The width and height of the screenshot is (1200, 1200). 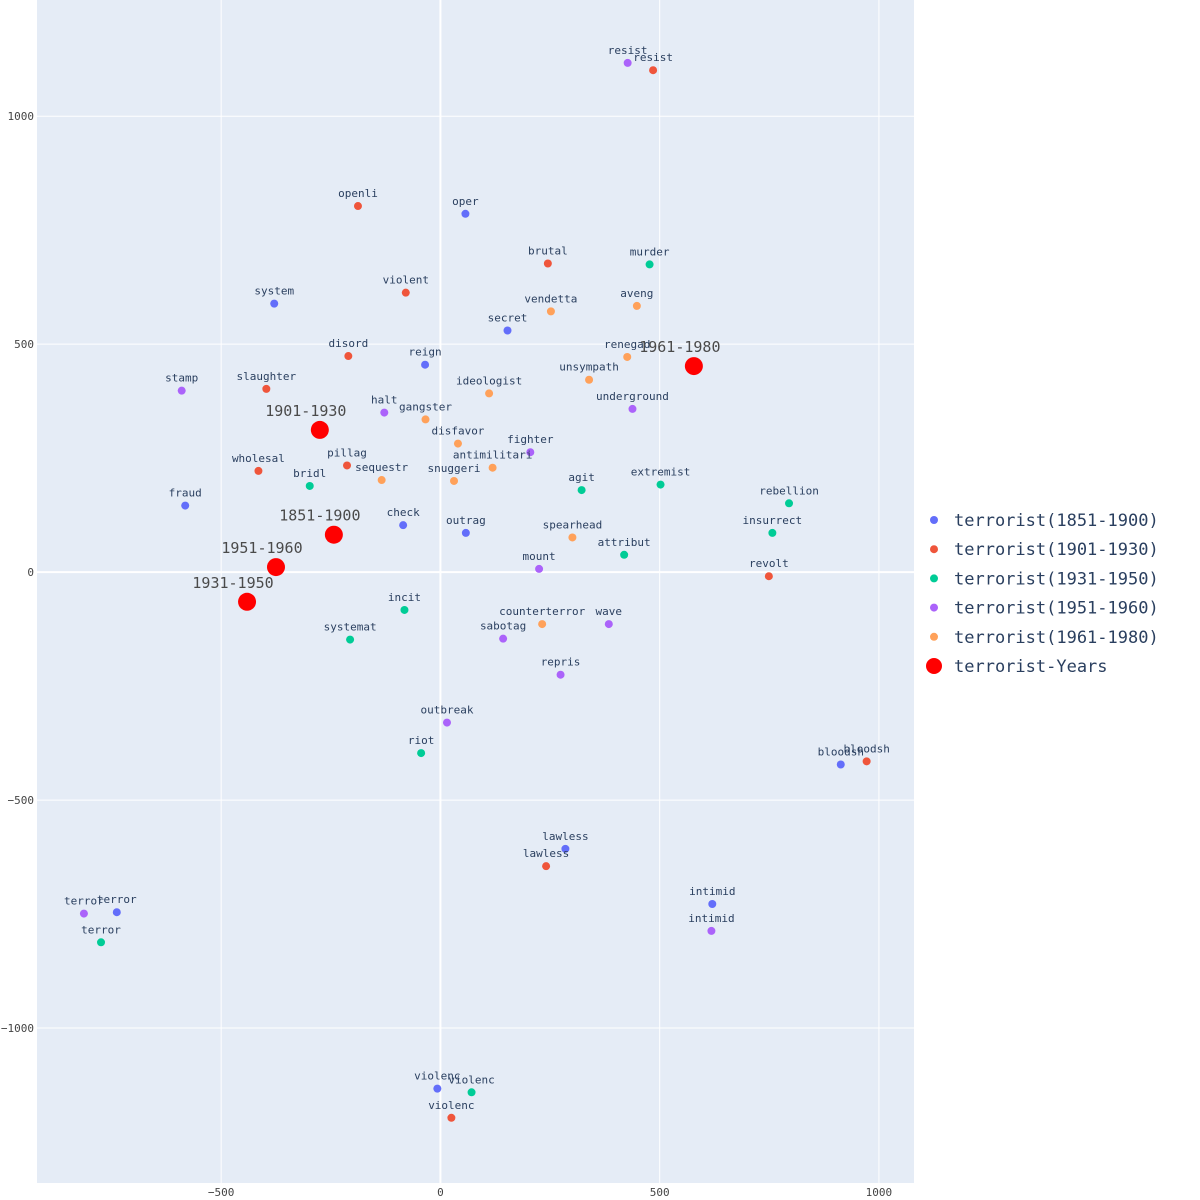 I want to click on legend-label: terrorist(1951-1960), so click(x=1056, y=609).